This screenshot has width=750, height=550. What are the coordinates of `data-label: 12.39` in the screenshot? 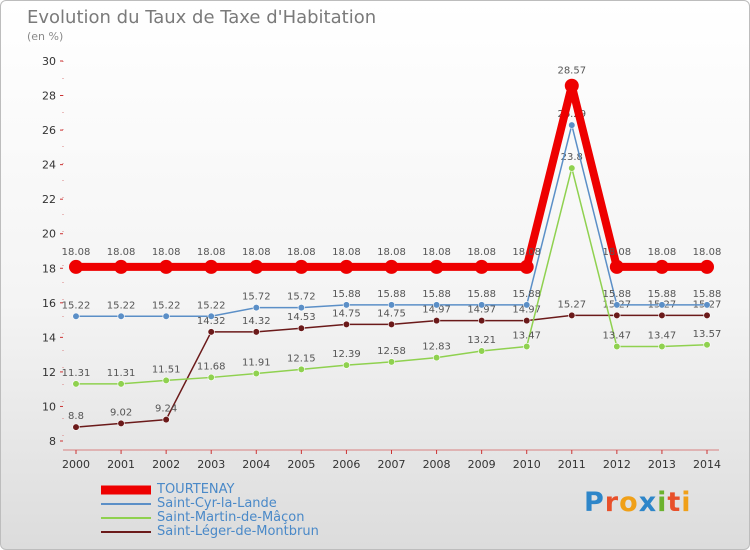 It's located at (346, 354).